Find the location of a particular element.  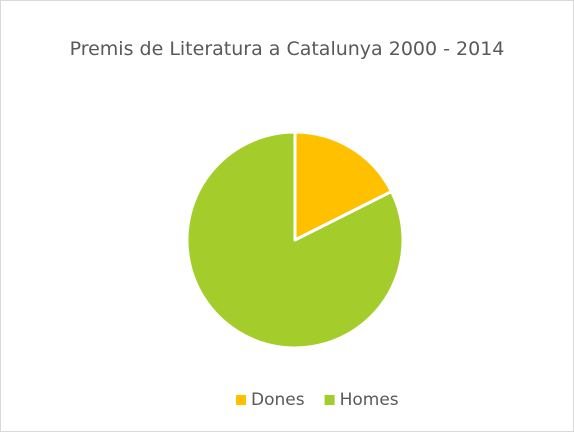

legend-label: Dones is located at coordinates (278, 400).